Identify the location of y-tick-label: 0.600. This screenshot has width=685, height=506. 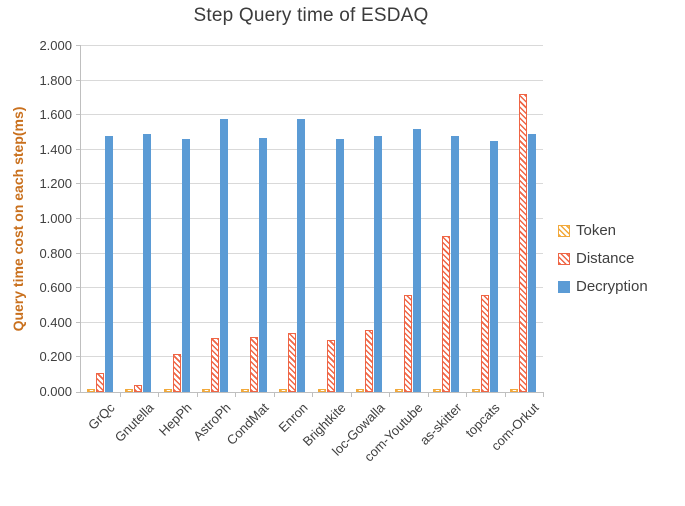
(55, 288).